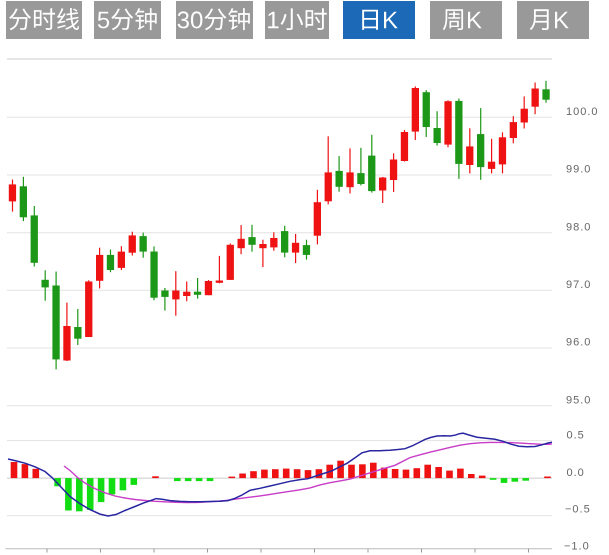  Describe the element at coordinates (576, 473) in the screenshot. I see `svg-text: 0.0` at that location.